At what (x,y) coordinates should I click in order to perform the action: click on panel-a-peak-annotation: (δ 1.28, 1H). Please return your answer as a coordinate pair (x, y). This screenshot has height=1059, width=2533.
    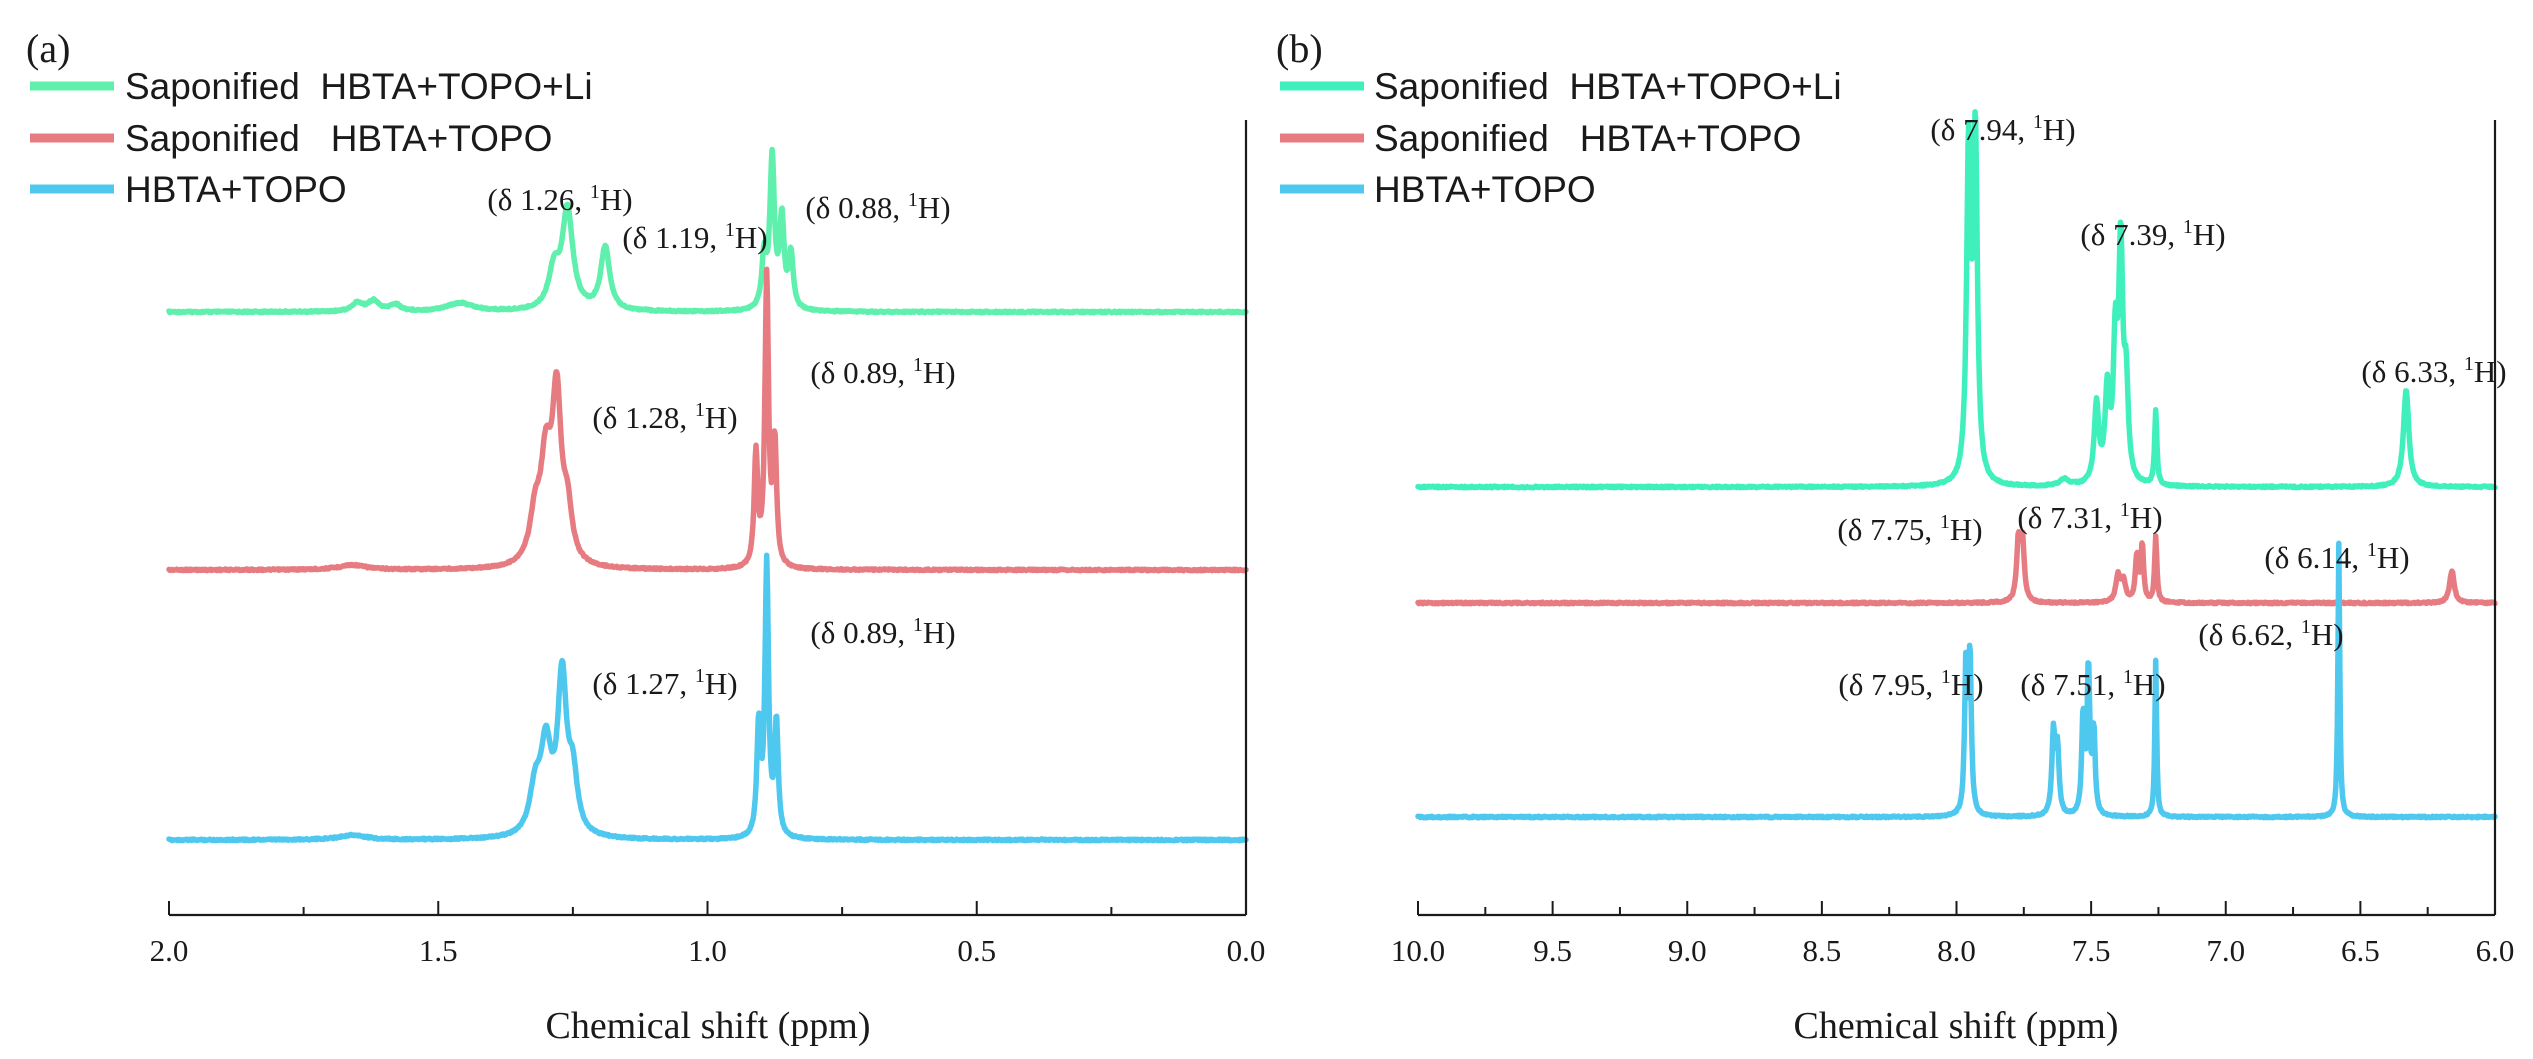
    Looking at the image, I should click on (664, 417).